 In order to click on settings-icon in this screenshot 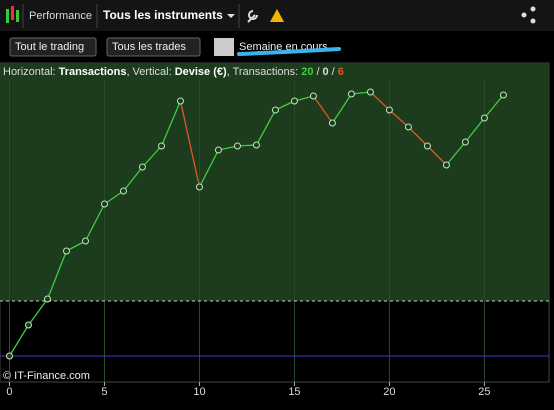, I will do `click(252, 16)`.